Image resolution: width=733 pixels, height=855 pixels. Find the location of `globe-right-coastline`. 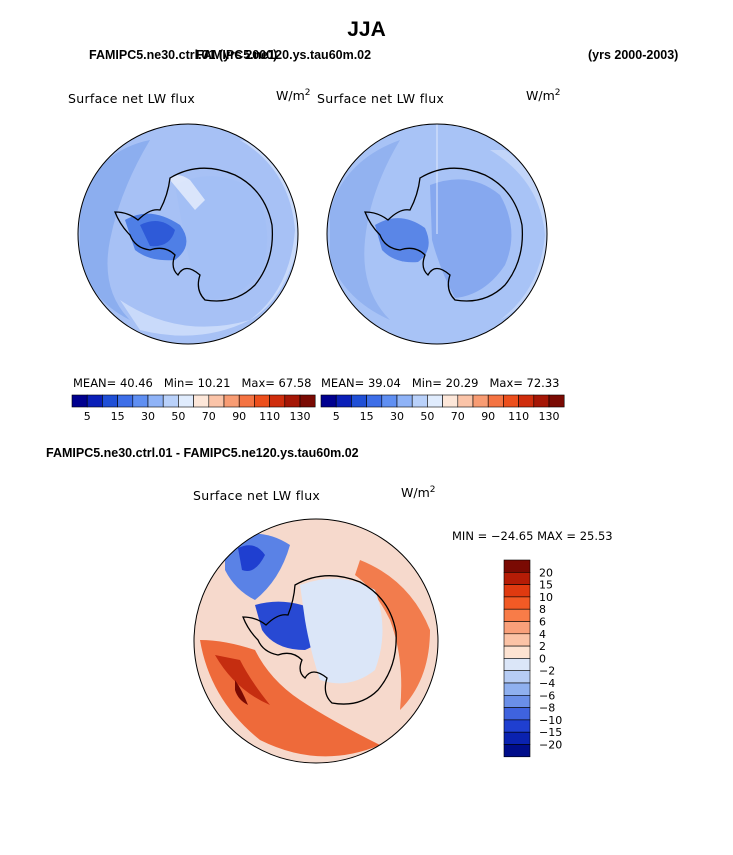

globe-right-coastline is located at coordinates (444, 234).